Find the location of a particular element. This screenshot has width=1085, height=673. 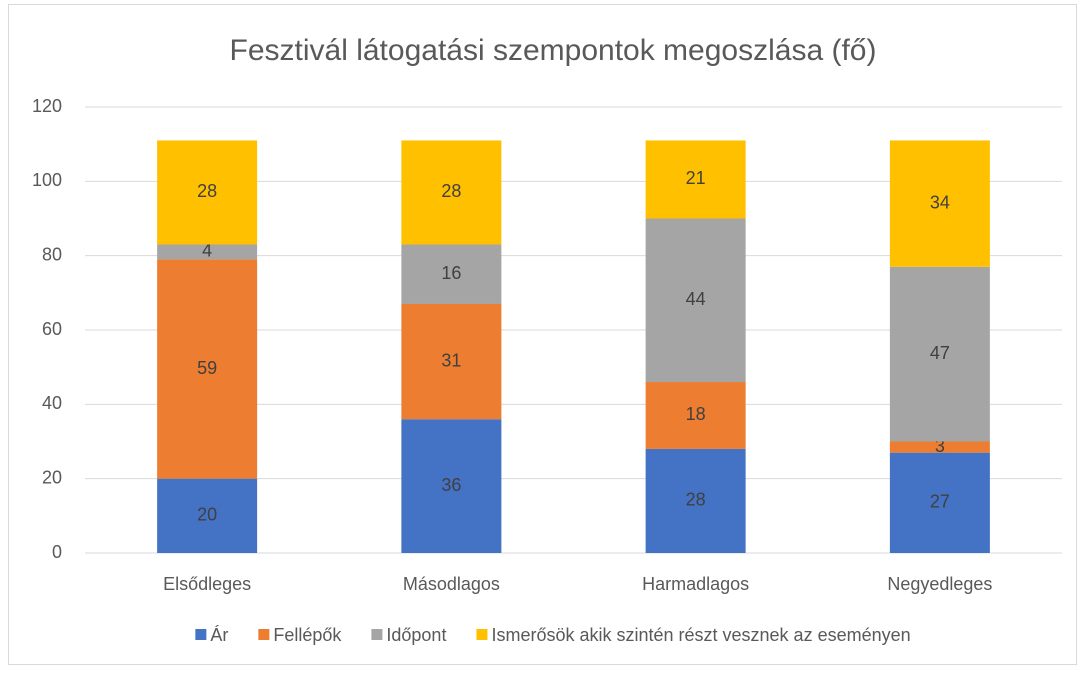

legend-label: Fellépők is located at coordinates (307, 635).